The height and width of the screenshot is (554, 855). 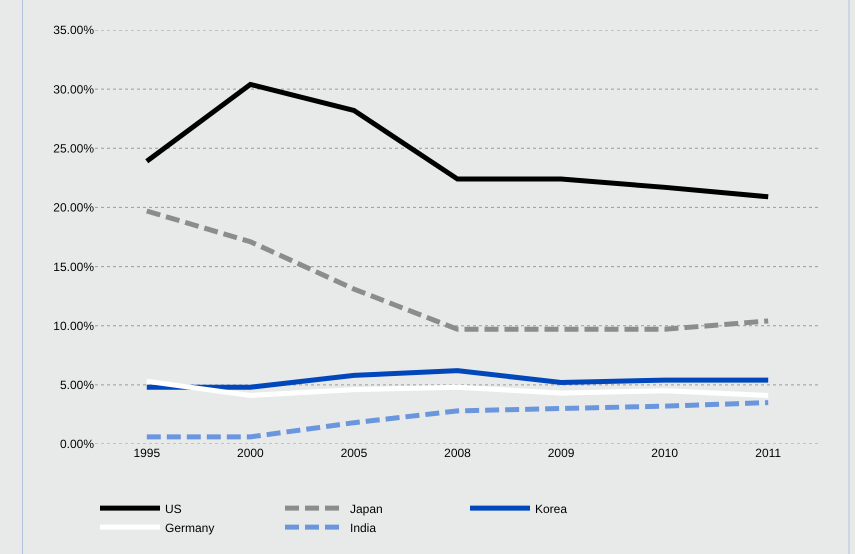 I want to click on legend-label: India, so click(x=363, y=527).